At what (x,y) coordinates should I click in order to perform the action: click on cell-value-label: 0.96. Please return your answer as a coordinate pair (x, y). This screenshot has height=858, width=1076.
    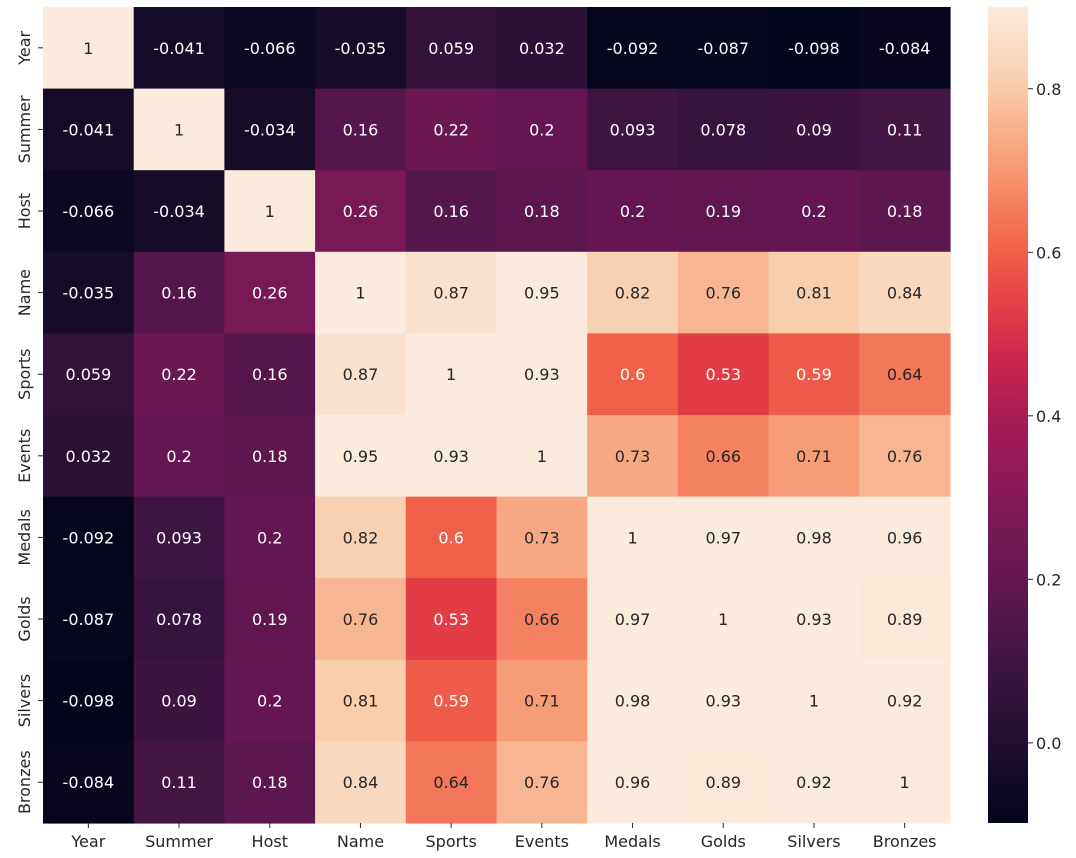
    Looking at the image, I should click on (633, 782).